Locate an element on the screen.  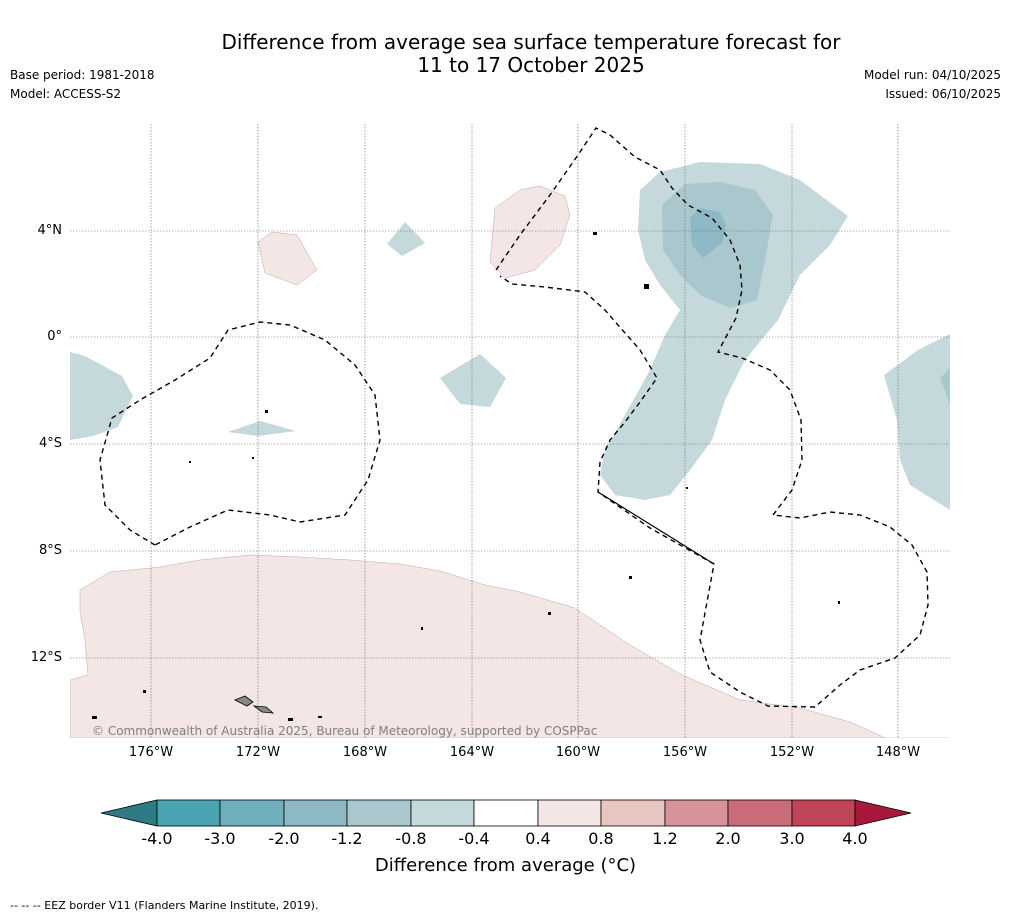
colorbar-tick: -0.8 is located at coordinates (411, 838).